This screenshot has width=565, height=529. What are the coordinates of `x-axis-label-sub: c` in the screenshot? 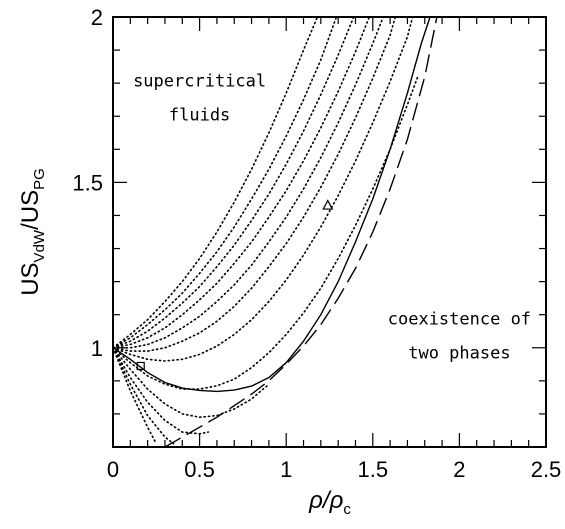 It's located at (347, 509).